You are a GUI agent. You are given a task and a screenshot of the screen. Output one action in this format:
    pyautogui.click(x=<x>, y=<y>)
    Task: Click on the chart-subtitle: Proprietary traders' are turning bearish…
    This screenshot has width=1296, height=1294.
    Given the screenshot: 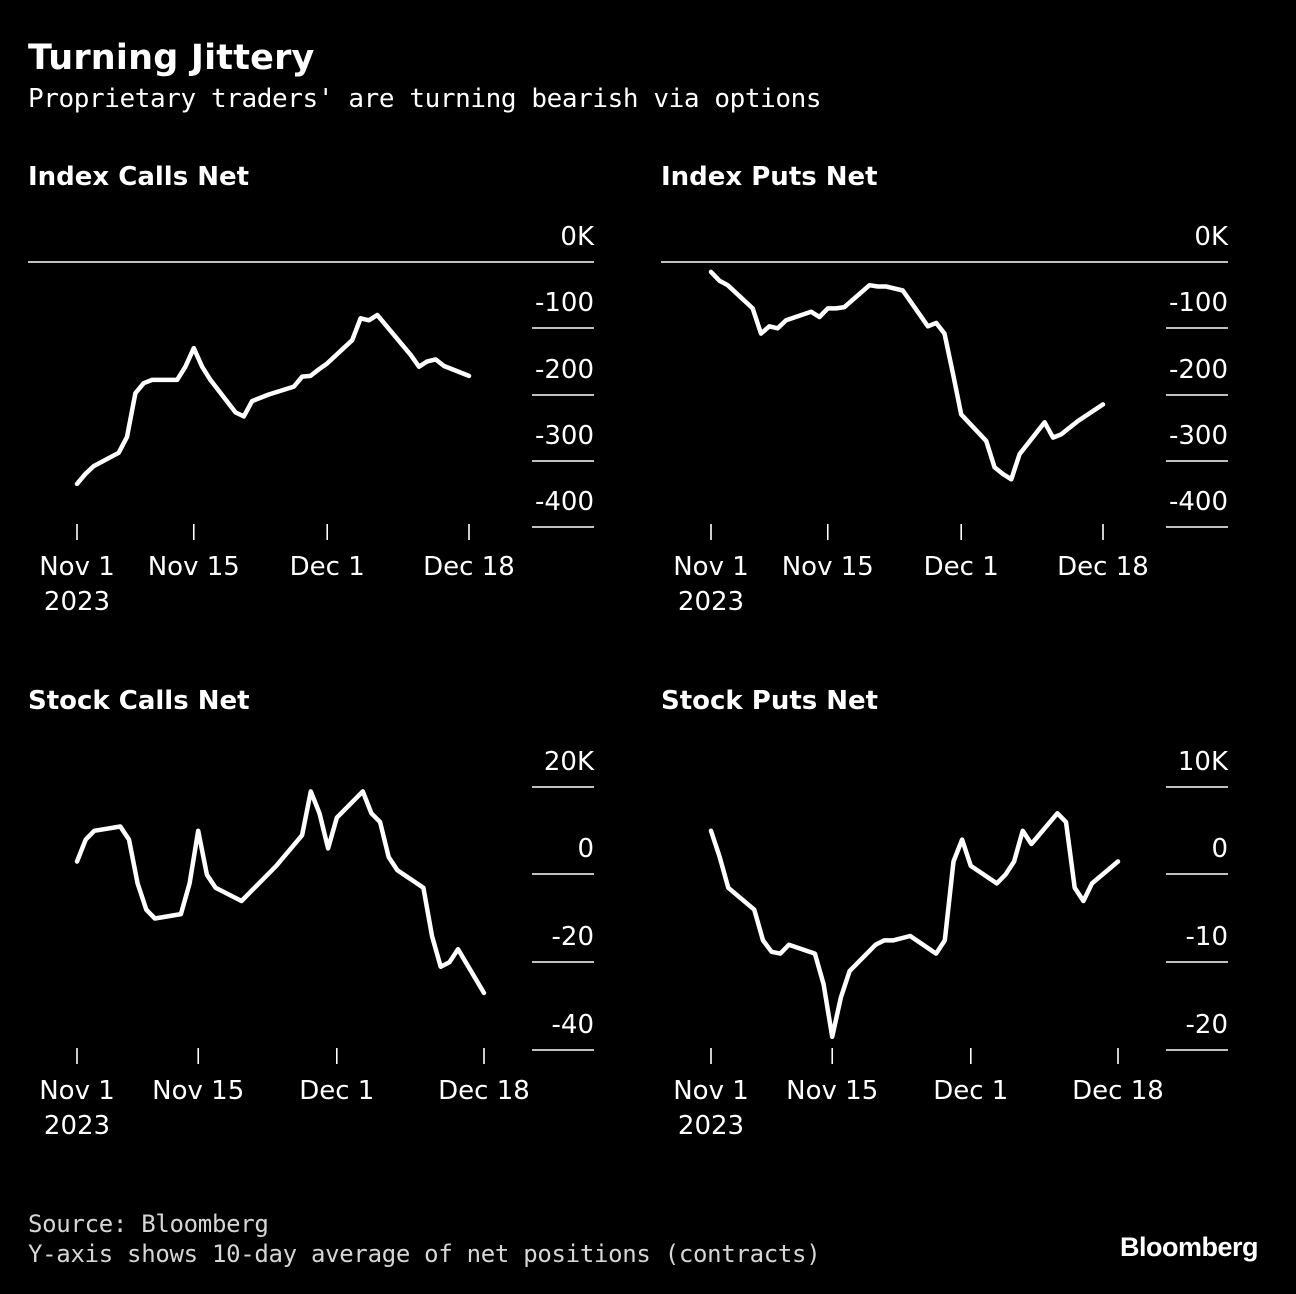 What is the action you would take?
    pyautogui.click(x=425, y=99)
    